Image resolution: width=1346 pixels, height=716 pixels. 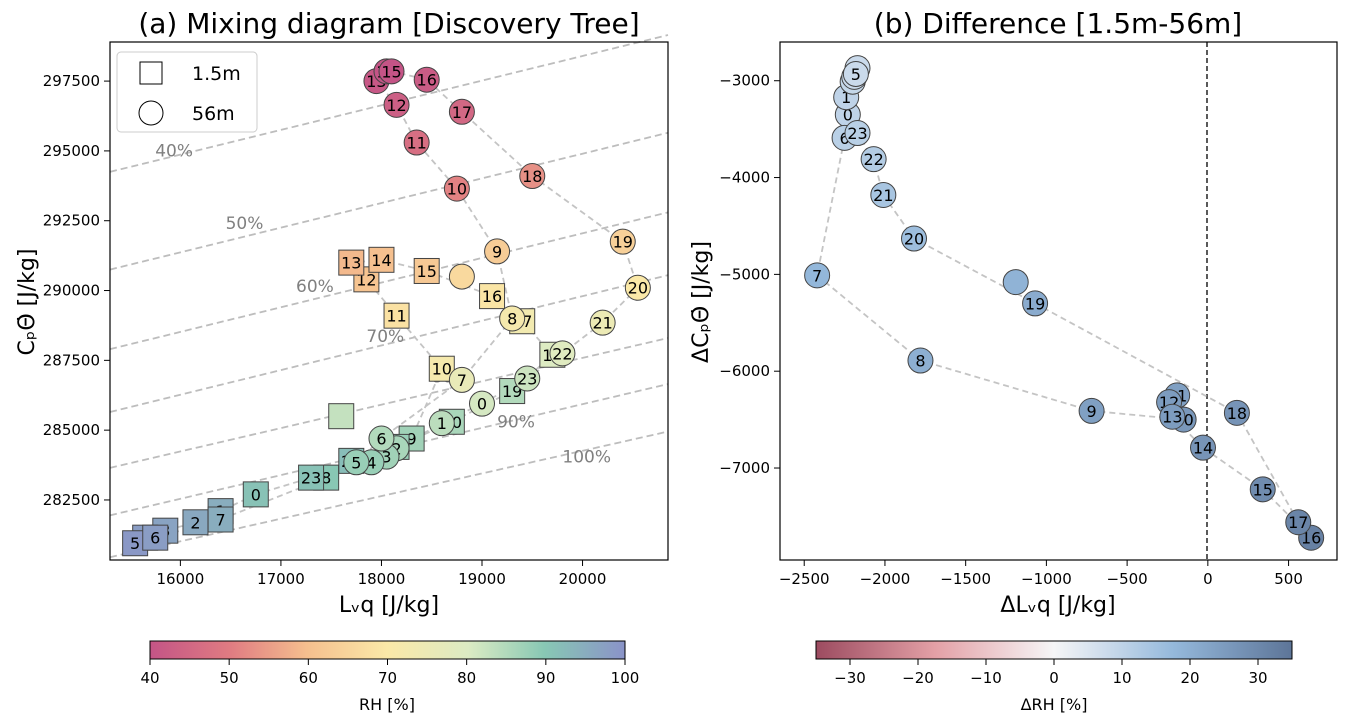 I want to click on colorbar-rh-tick-label: 100, so click(x=625, y=678).